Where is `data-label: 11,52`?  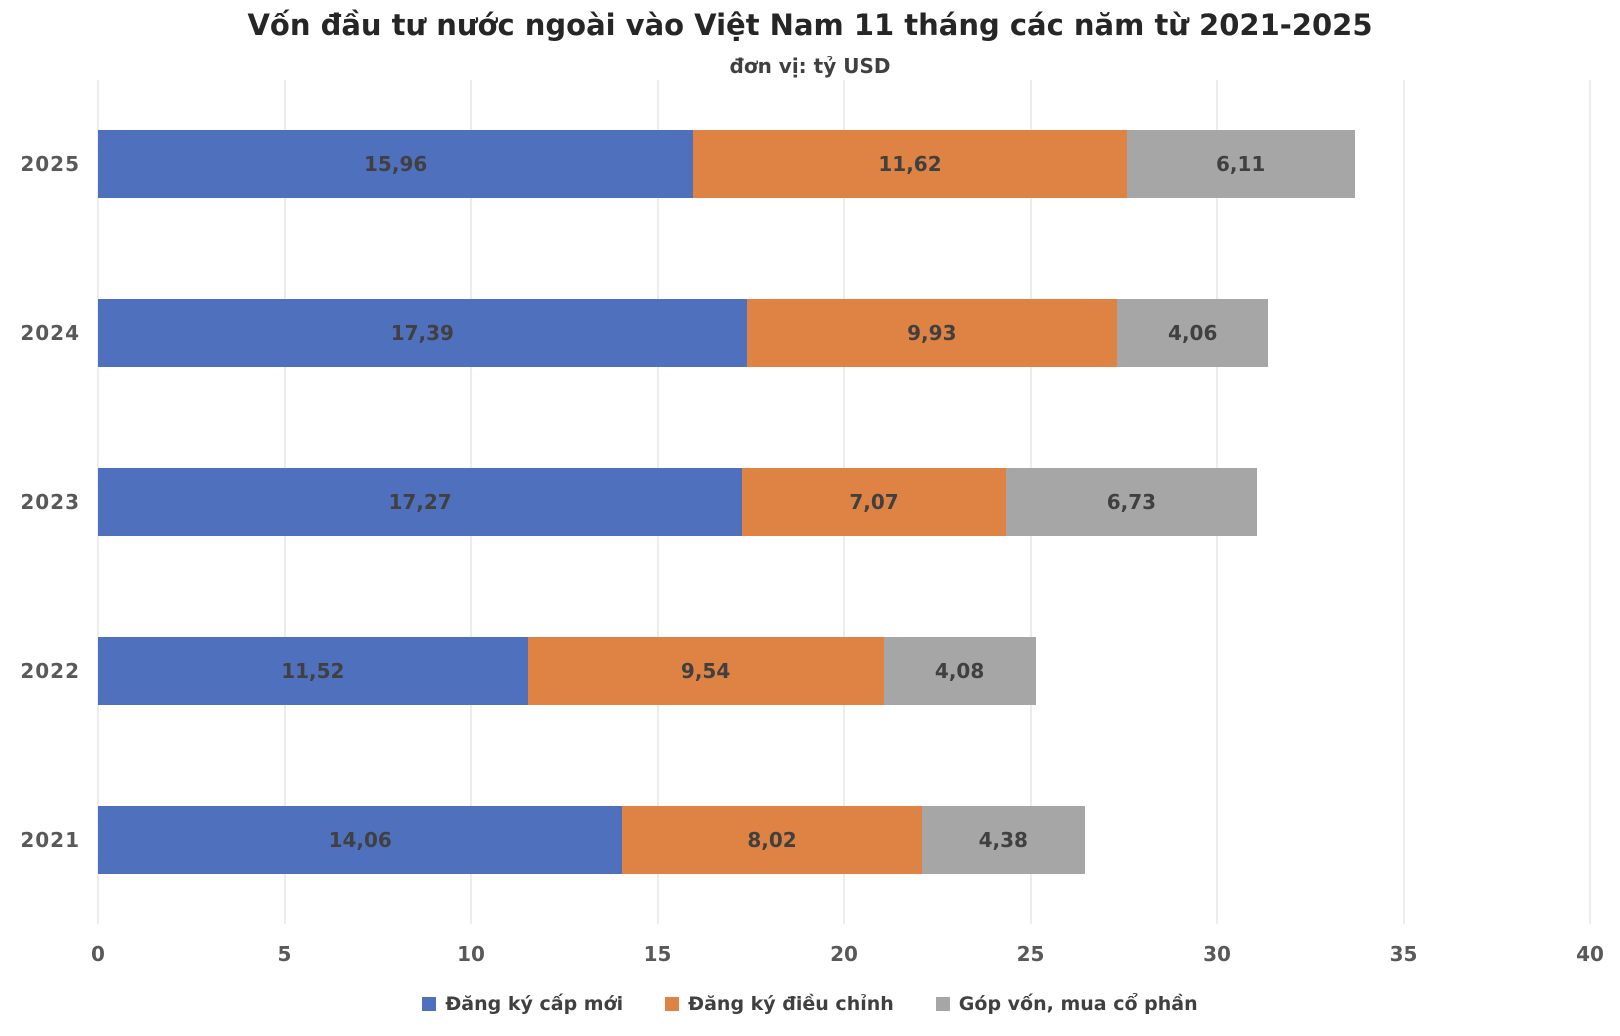 data-label: 11,52 is located at coordinates (313, 670).